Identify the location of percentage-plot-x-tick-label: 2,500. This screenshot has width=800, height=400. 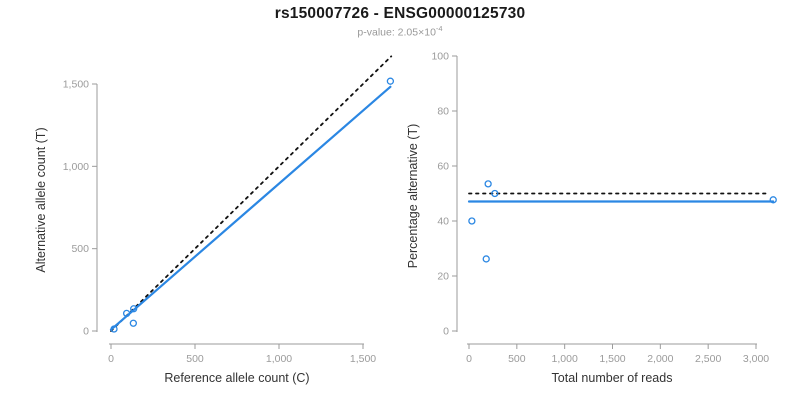
(708, 359).